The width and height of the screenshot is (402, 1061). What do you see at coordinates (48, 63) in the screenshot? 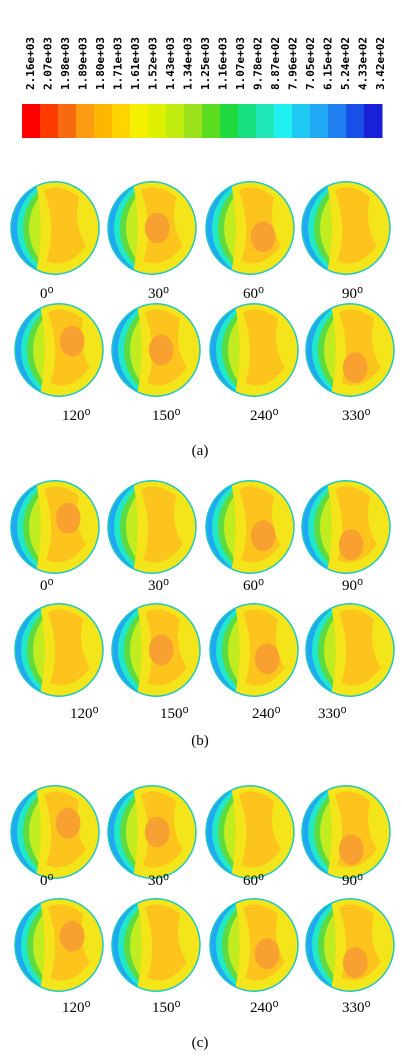
I see `colorbar-label: 2.07e+03` at bounding box center [48, 63].